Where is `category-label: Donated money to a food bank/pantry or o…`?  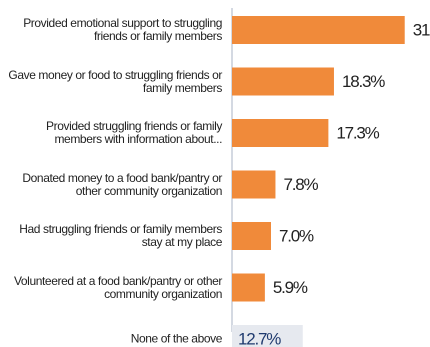
category-label: Donated money to a food bank/pantry or o… is located at coordinates (122, 184).